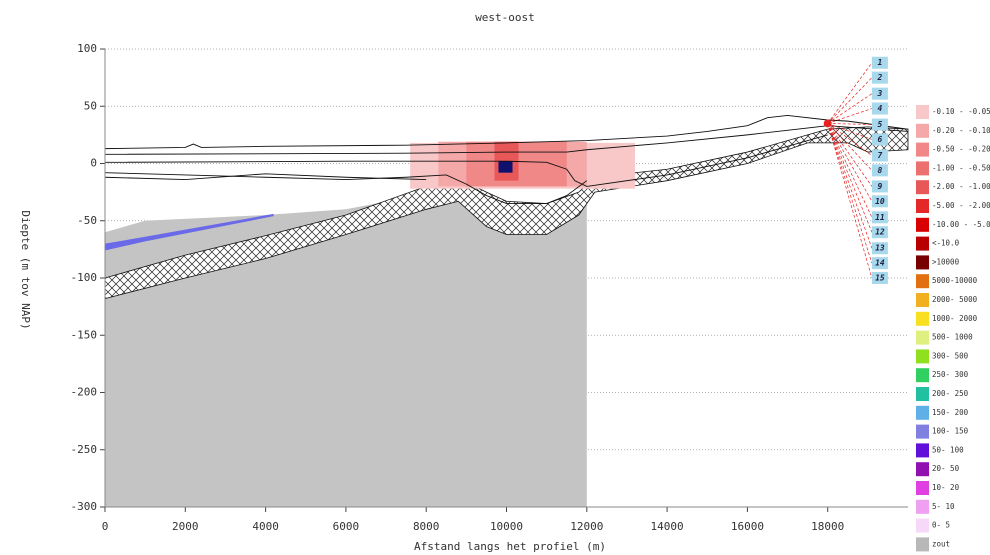 This screenshot has height=555, width=990. What do you see at coordinates (84, 277) in the screenshot?
I see `y-tick-label: -100` at bounding box center [84, 277].